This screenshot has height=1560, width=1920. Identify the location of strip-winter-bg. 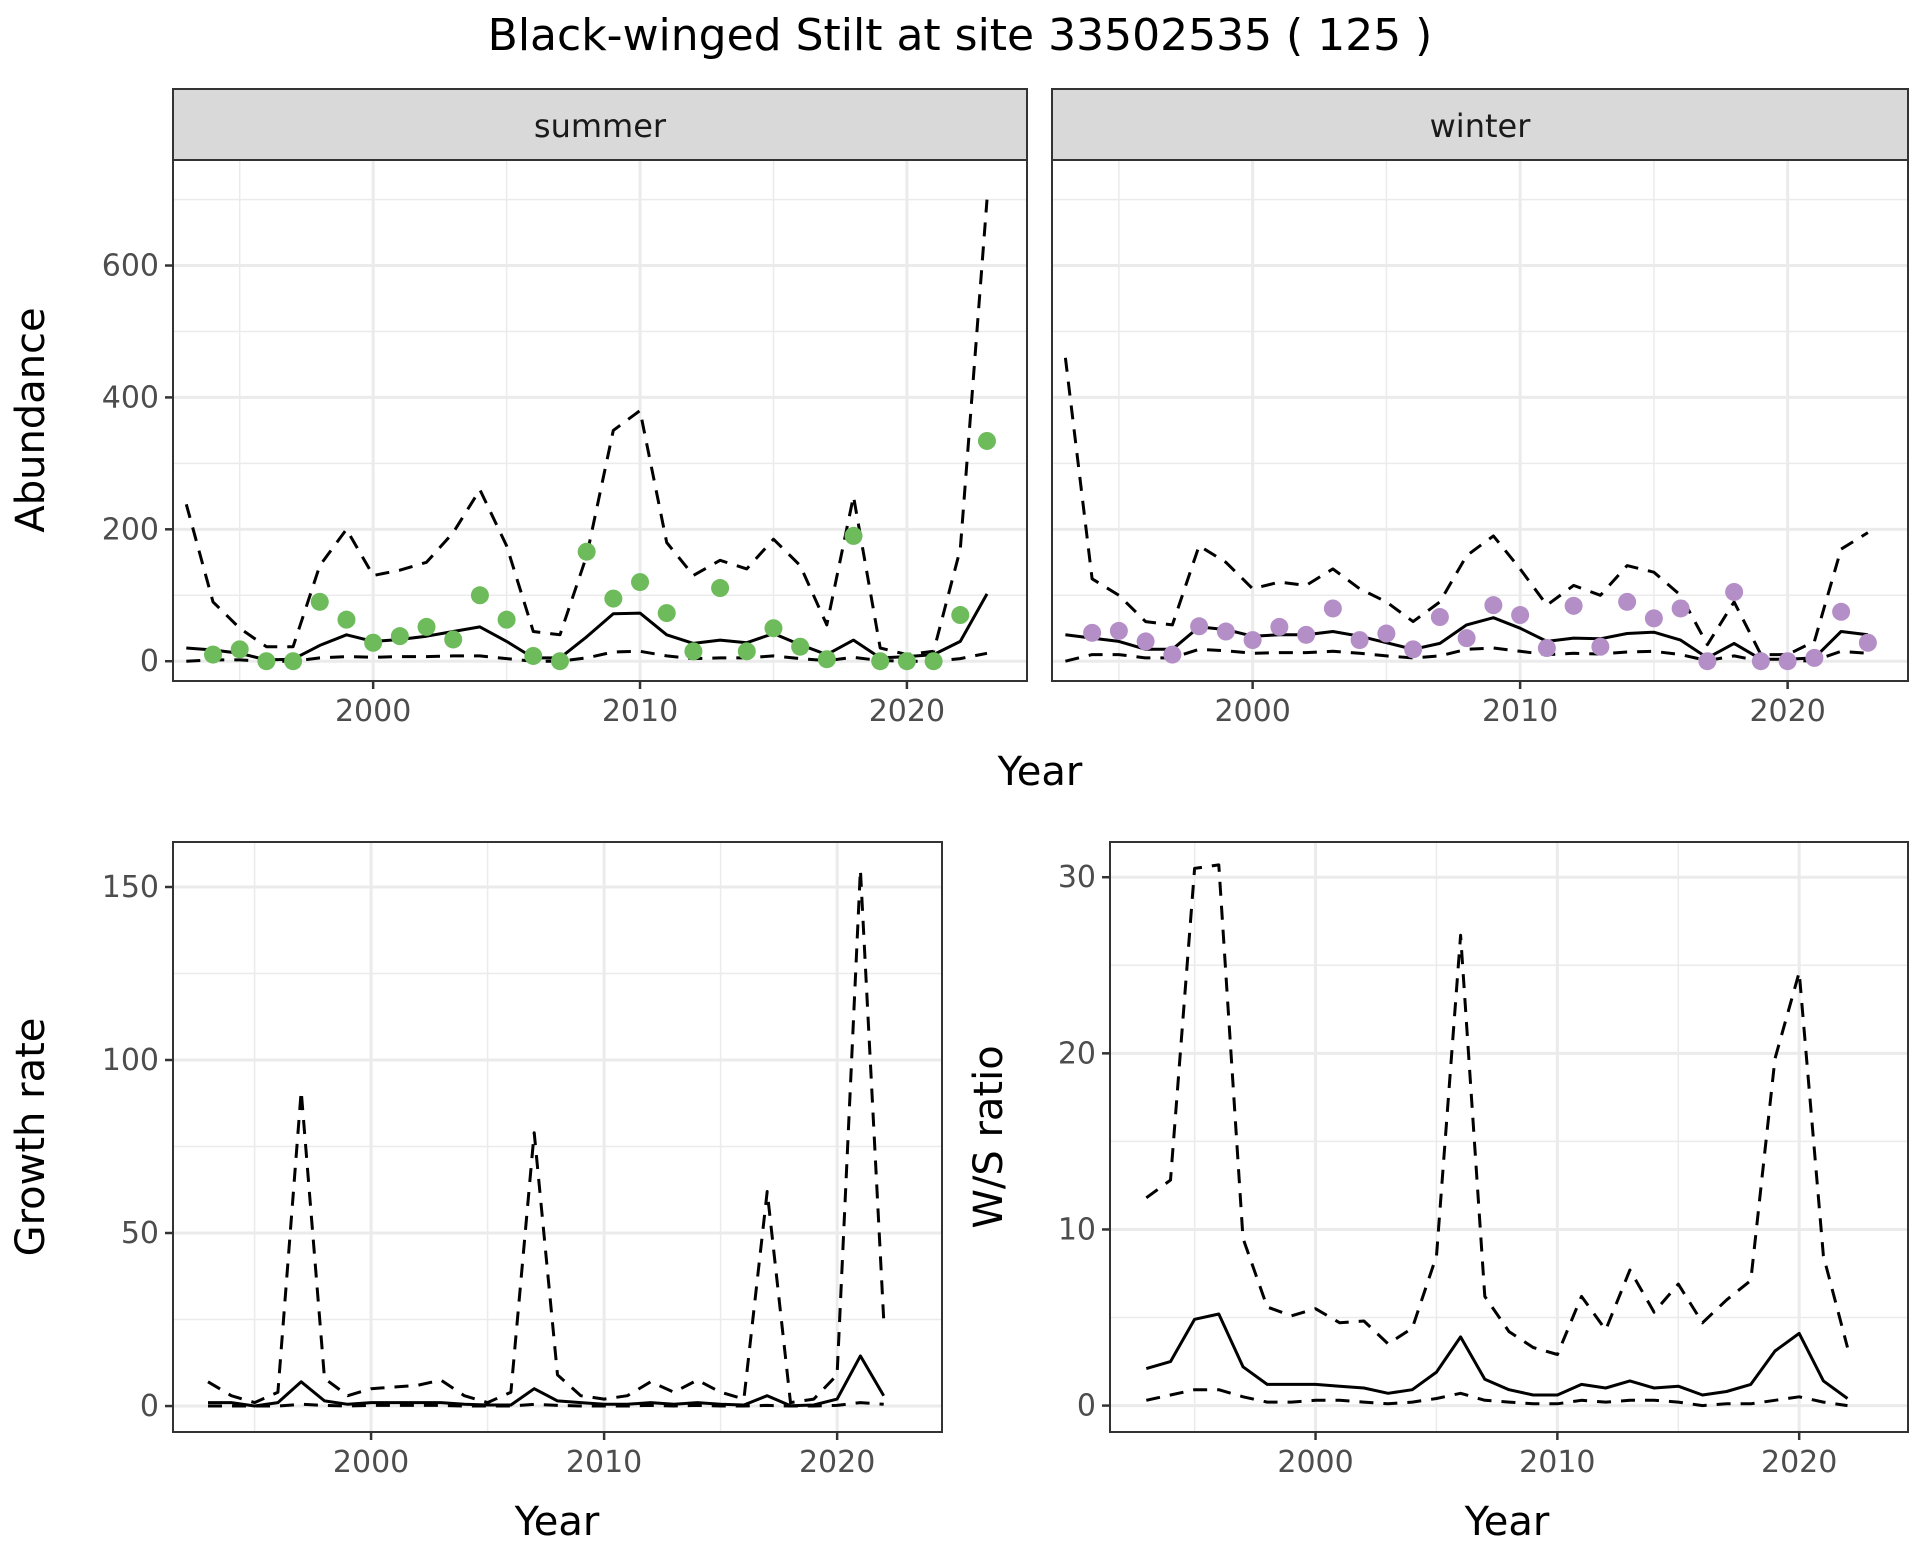
(1480, 124).